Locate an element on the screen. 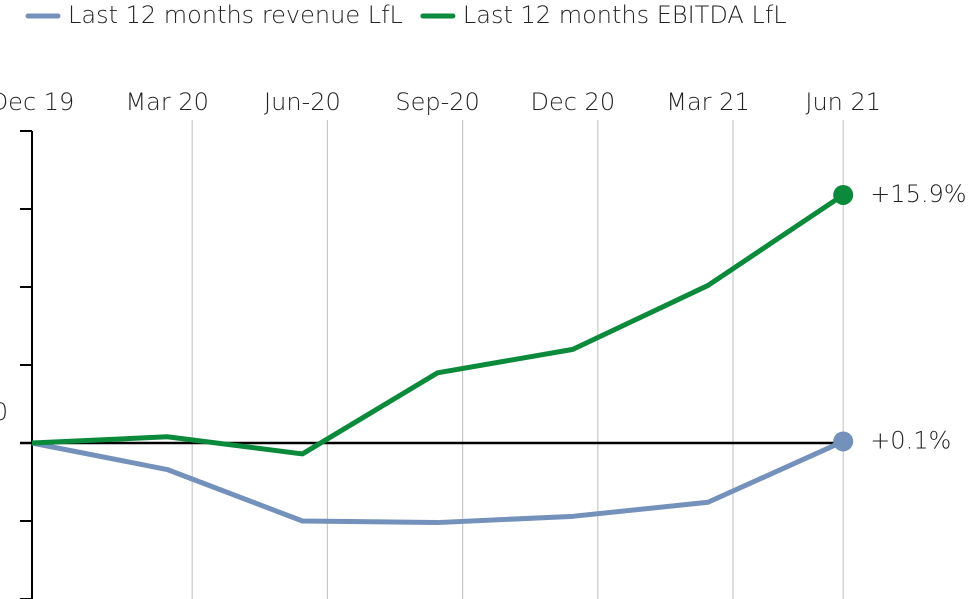 The width and height of the screenshot is (969, 599). x-tick-label: Mar 20 is located at coordinates (166, 102).